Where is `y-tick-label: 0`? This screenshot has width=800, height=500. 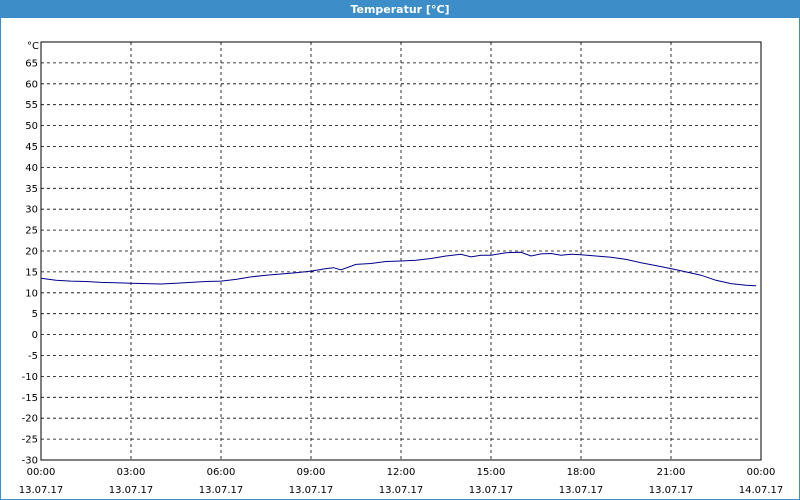
y-tick-label: 0 is located at coordinates (35, 335).